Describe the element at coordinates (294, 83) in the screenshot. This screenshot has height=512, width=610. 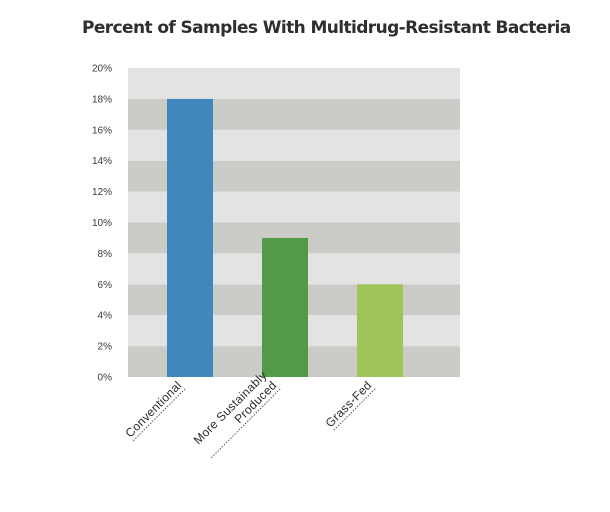
I see `grid-band` at that location.